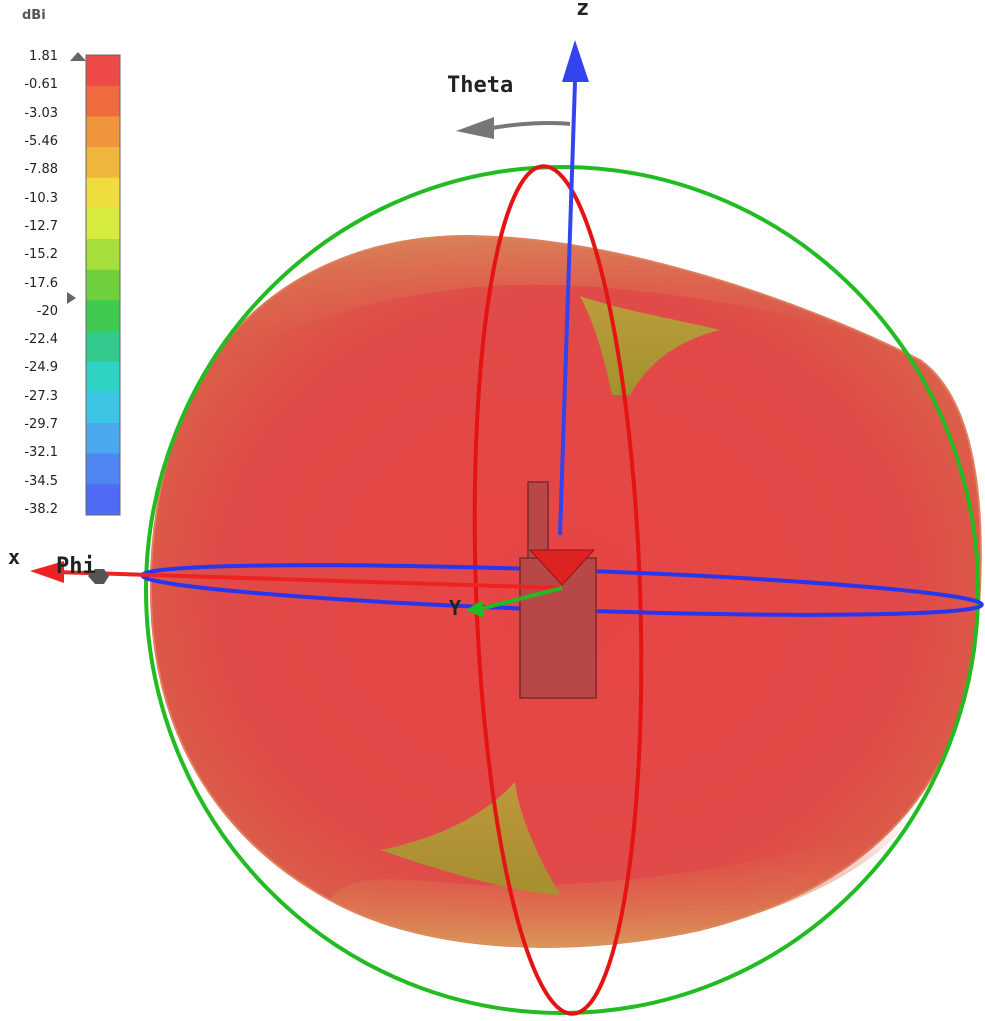 Image resolution: width=985 pixels, height=1021 pixels. What do you see at coordinates (41, 85) in the screenshot?
I see `colorbar-tick-label: -0.61` at bounding box center [41, 85].